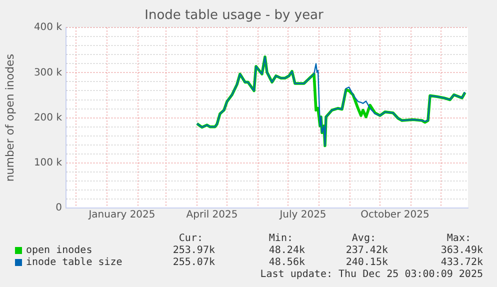  Describe the element at coordinates (48, 72) in the screenshot. I see `y-tick-label: 300 k` at that location.